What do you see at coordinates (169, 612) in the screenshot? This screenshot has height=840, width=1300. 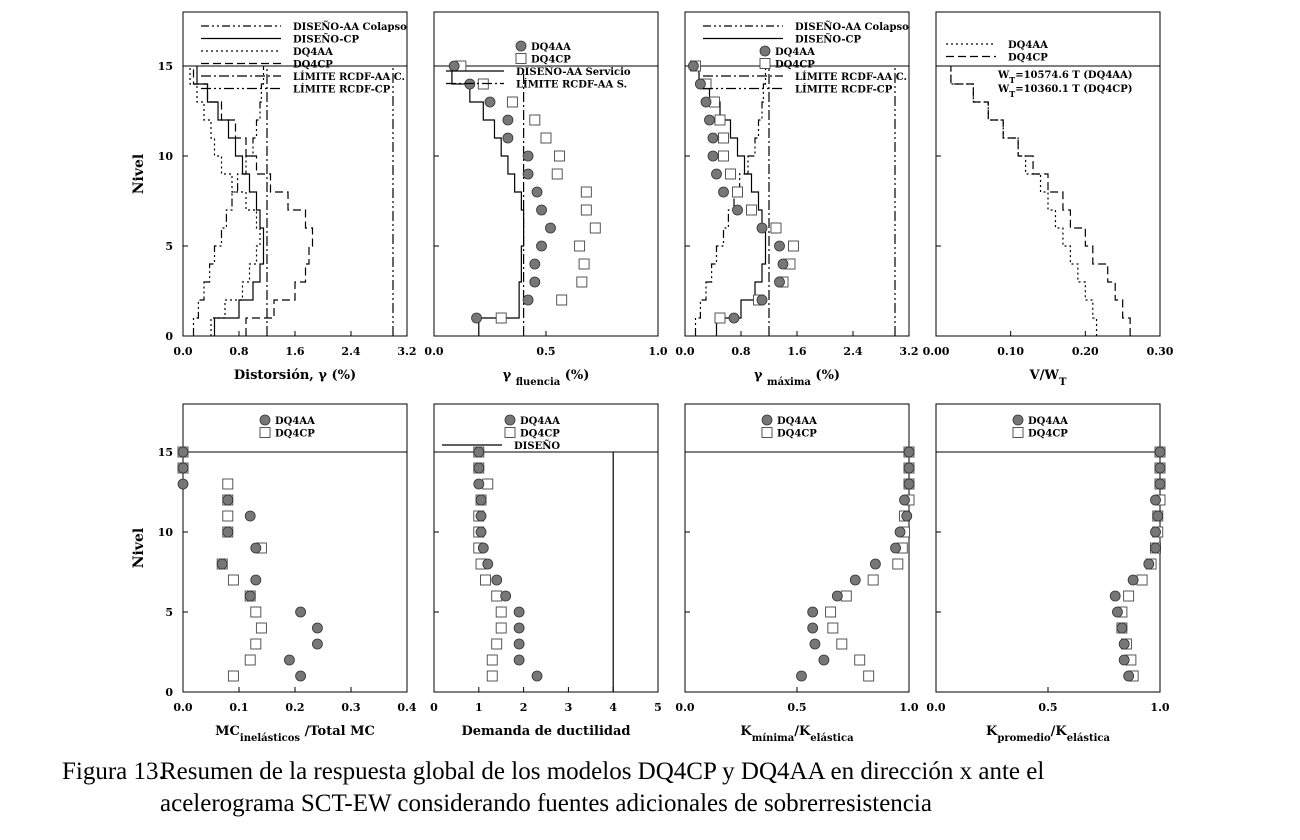 I see `y-tick-label: 5` at bounding box center [169, 612].